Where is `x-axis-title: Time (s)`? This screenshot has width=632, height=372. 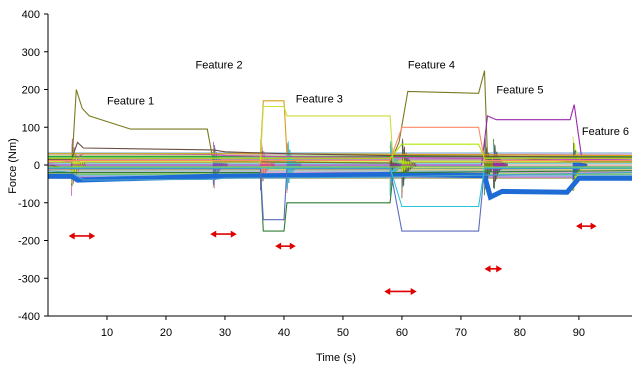
x-axis-title: Time (s) is located at coordinates (336, 358).